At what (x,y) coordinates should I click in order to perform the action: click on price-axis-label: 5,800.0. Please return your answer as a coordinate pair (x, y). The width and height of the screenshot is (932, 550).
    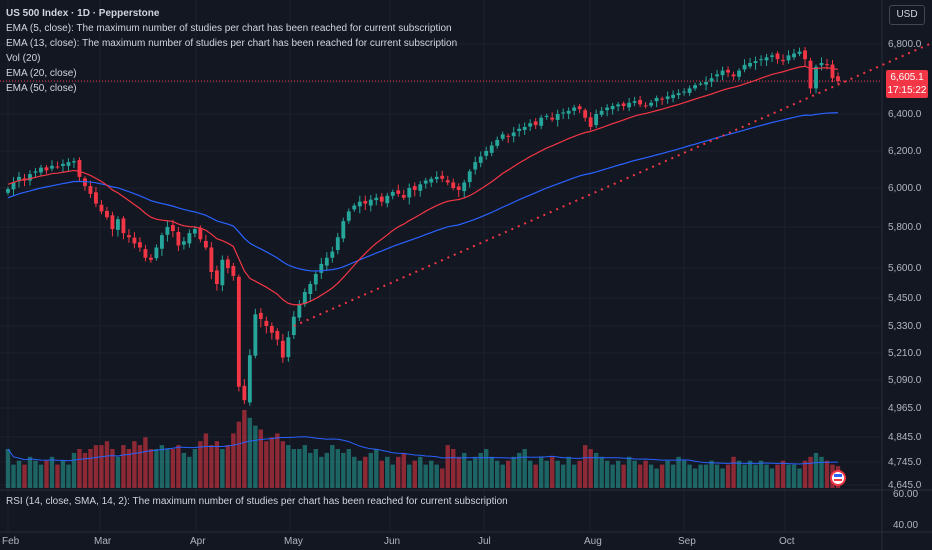
    Looking at the image, I should click on (905, 227).